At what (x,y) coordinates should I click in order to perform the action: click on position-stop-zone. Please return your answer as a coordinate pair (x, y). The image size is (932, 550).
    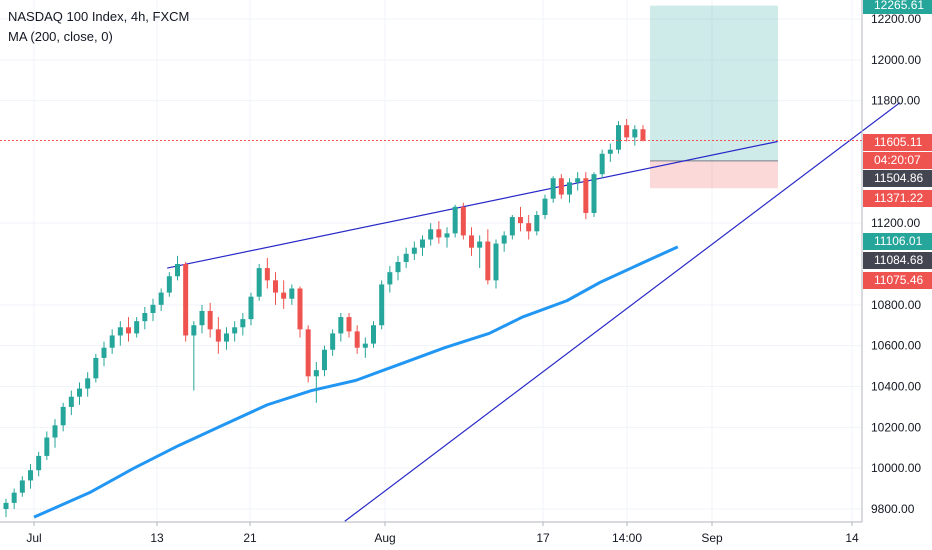
    Looking at the image, I should click on (714, 174).